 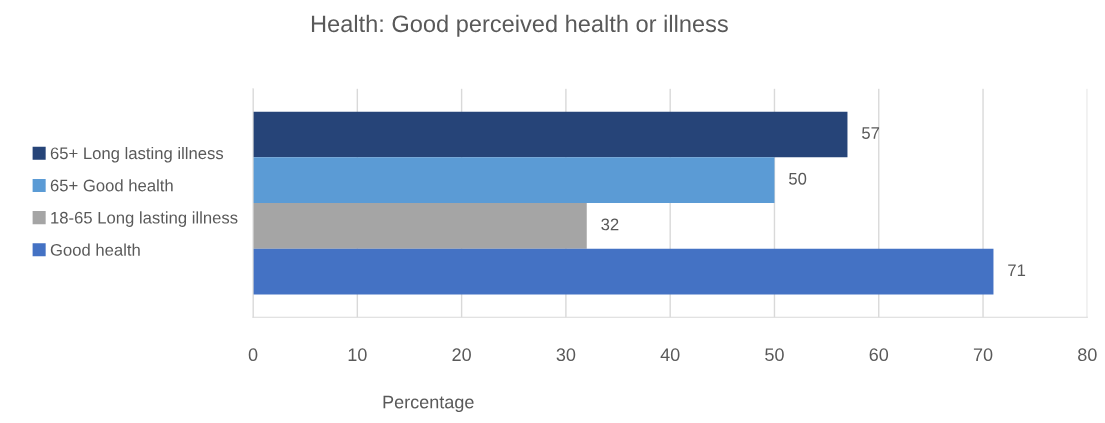 I want to click on x-tick-label: 50, so click(x=774, y=355).